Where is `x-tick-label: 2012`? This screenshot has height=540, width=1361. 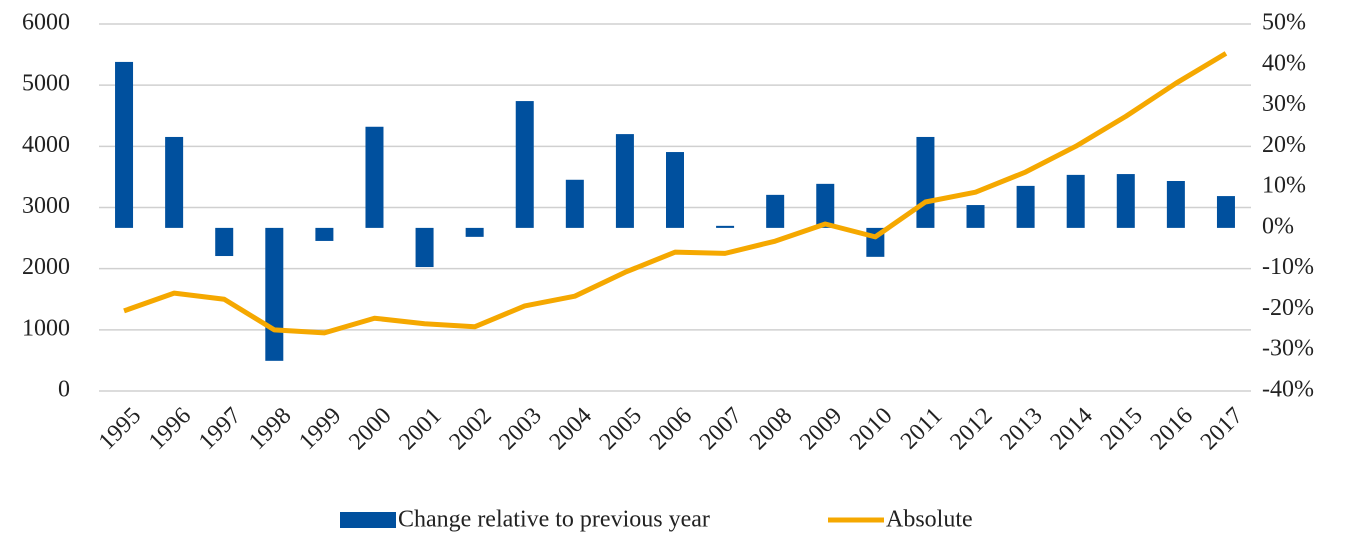 x-tick-label: 2012 is located at coordinates (971, 429).